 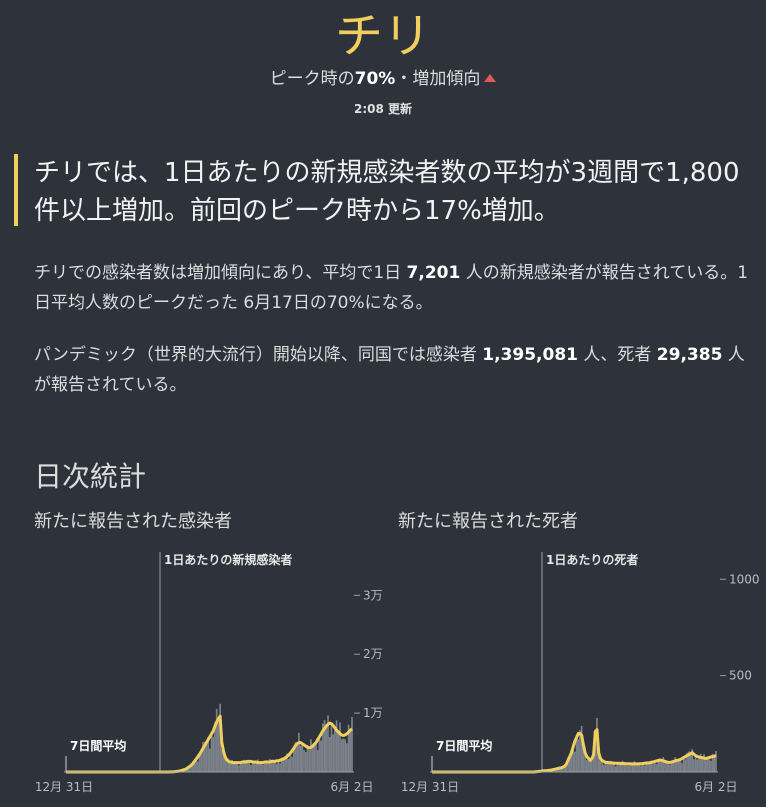 What do you see at coordinates (373, 654) in the screenshot?
I see `y-tick-label: 2万` at bounding box center [373, 654].